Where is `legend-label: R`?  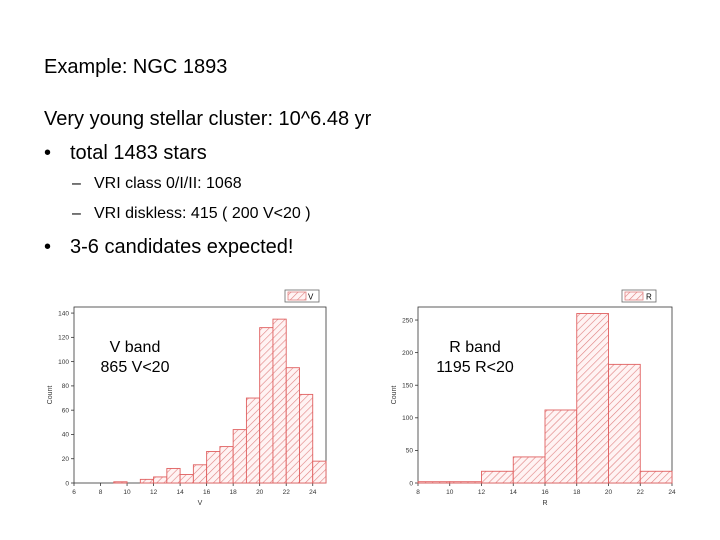
legend-label: R is located at coordinates (649, 297).